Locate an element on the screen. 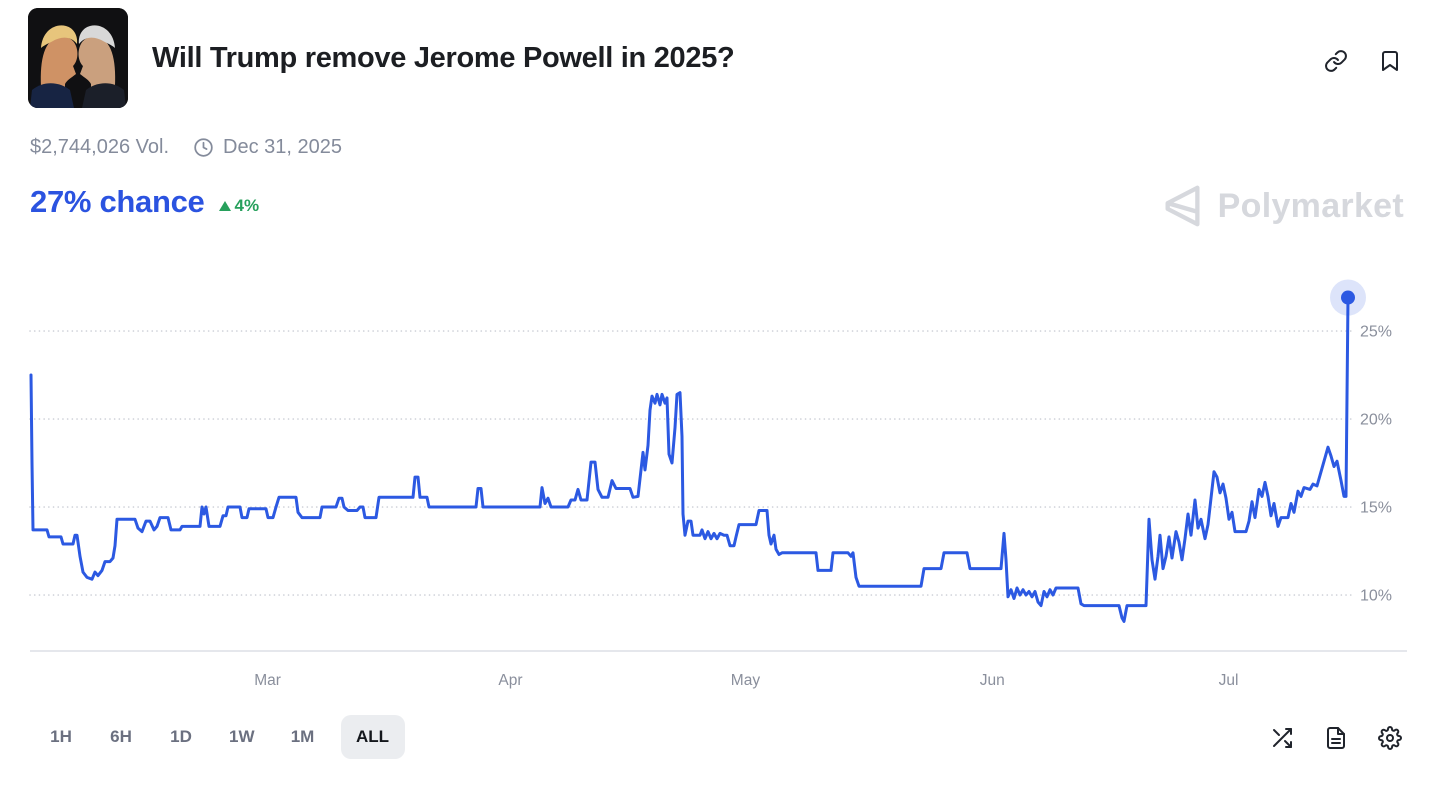 The image size is (1439, 791). timeframe-selector: 1H 6H 1D 1W 1M ALL is located at coordinates (222, 737).